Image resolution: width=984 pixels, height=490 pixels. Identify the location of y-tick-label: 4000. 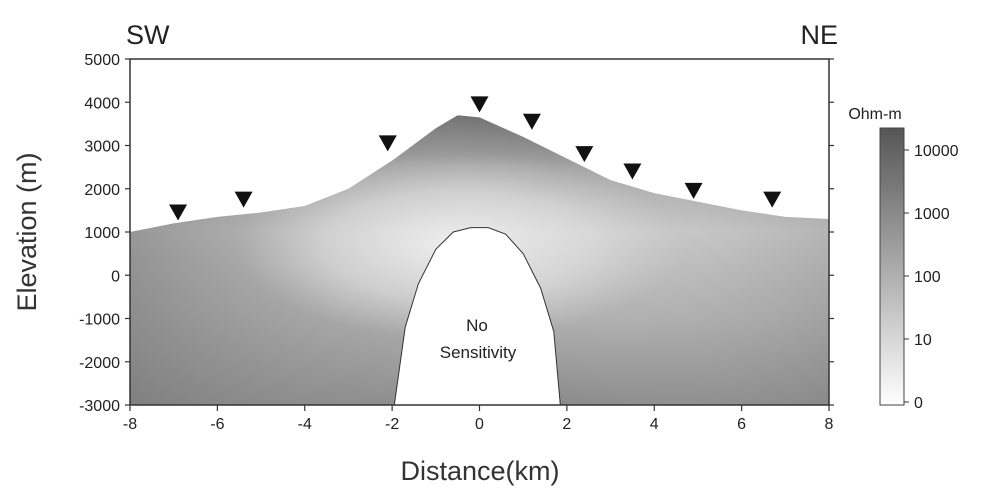
(102, 103).